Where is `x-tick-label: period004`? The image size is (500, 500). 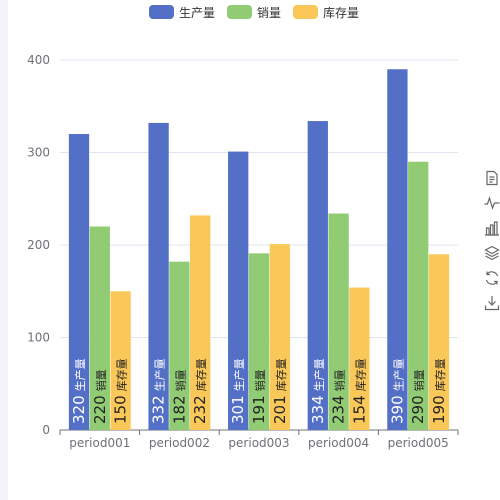
x-tick-label: period004 is located at coordinates (338, 443).